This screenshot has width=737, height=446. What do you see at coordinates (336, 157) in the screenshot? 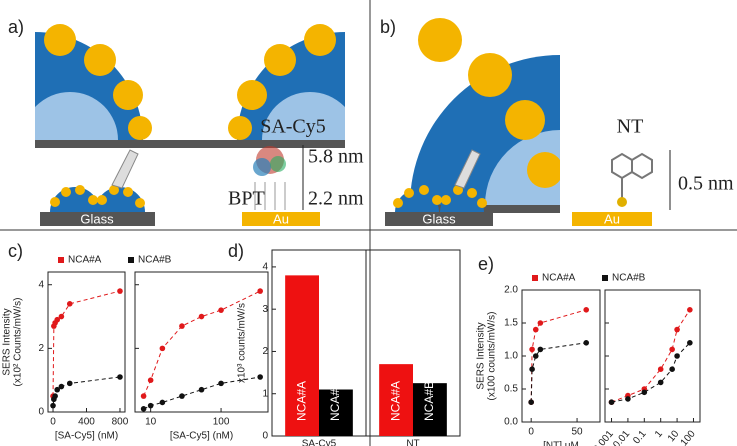
I see `probe-size: 5.8 nm` at bounding box center [336, 157].